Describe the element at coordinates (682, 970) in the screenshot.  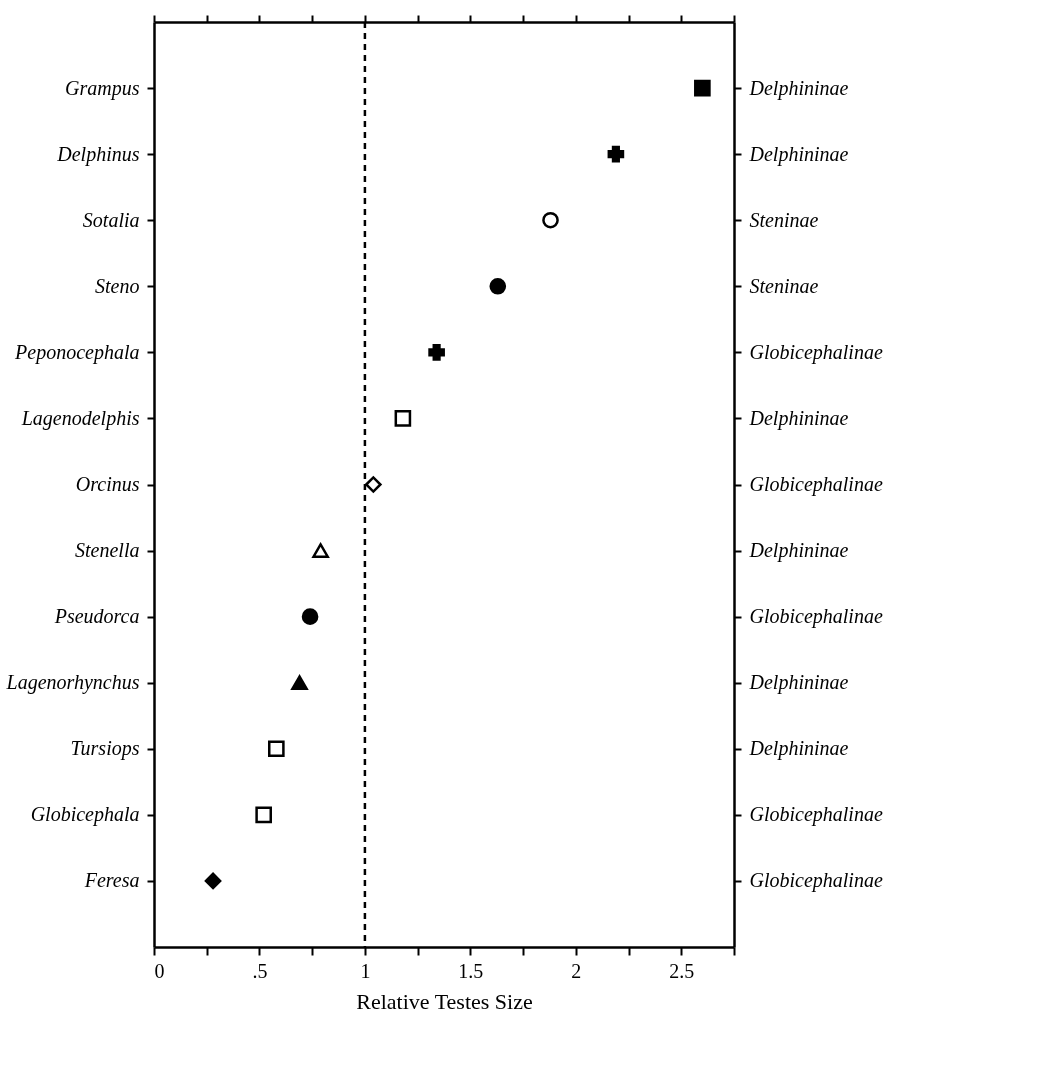
I see `x-tick-label: 2.5` at that location.